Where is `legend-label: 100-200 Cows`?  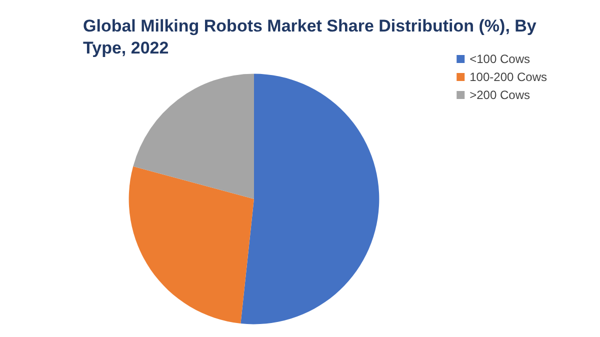 legend-label: 100-200 Cows is located at coordinates (509, 77).